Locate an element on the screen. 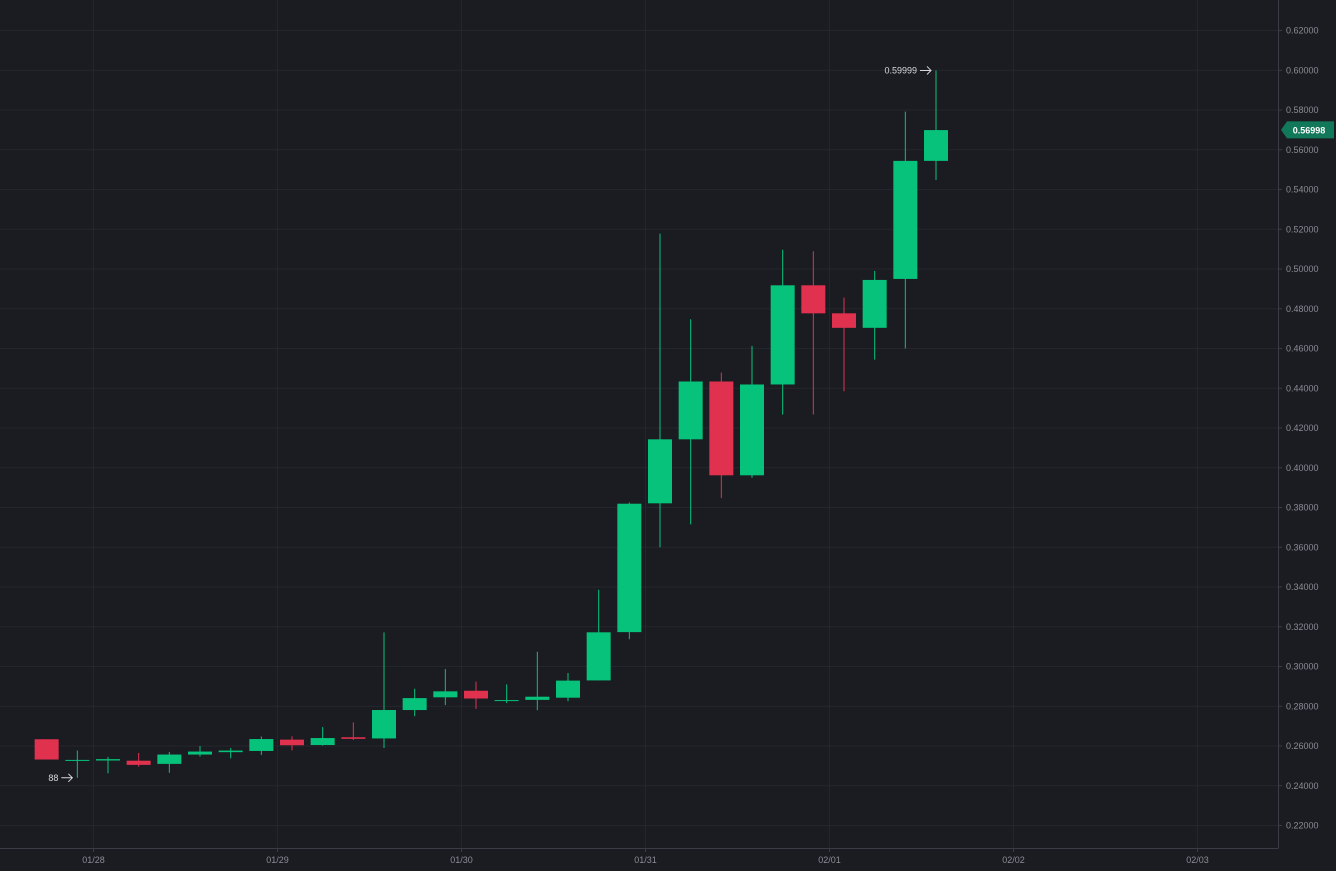 The width and height of the screenshot is (1336, 871). price-tick-label: 0.32000 is located at coordinates (1302, 627).